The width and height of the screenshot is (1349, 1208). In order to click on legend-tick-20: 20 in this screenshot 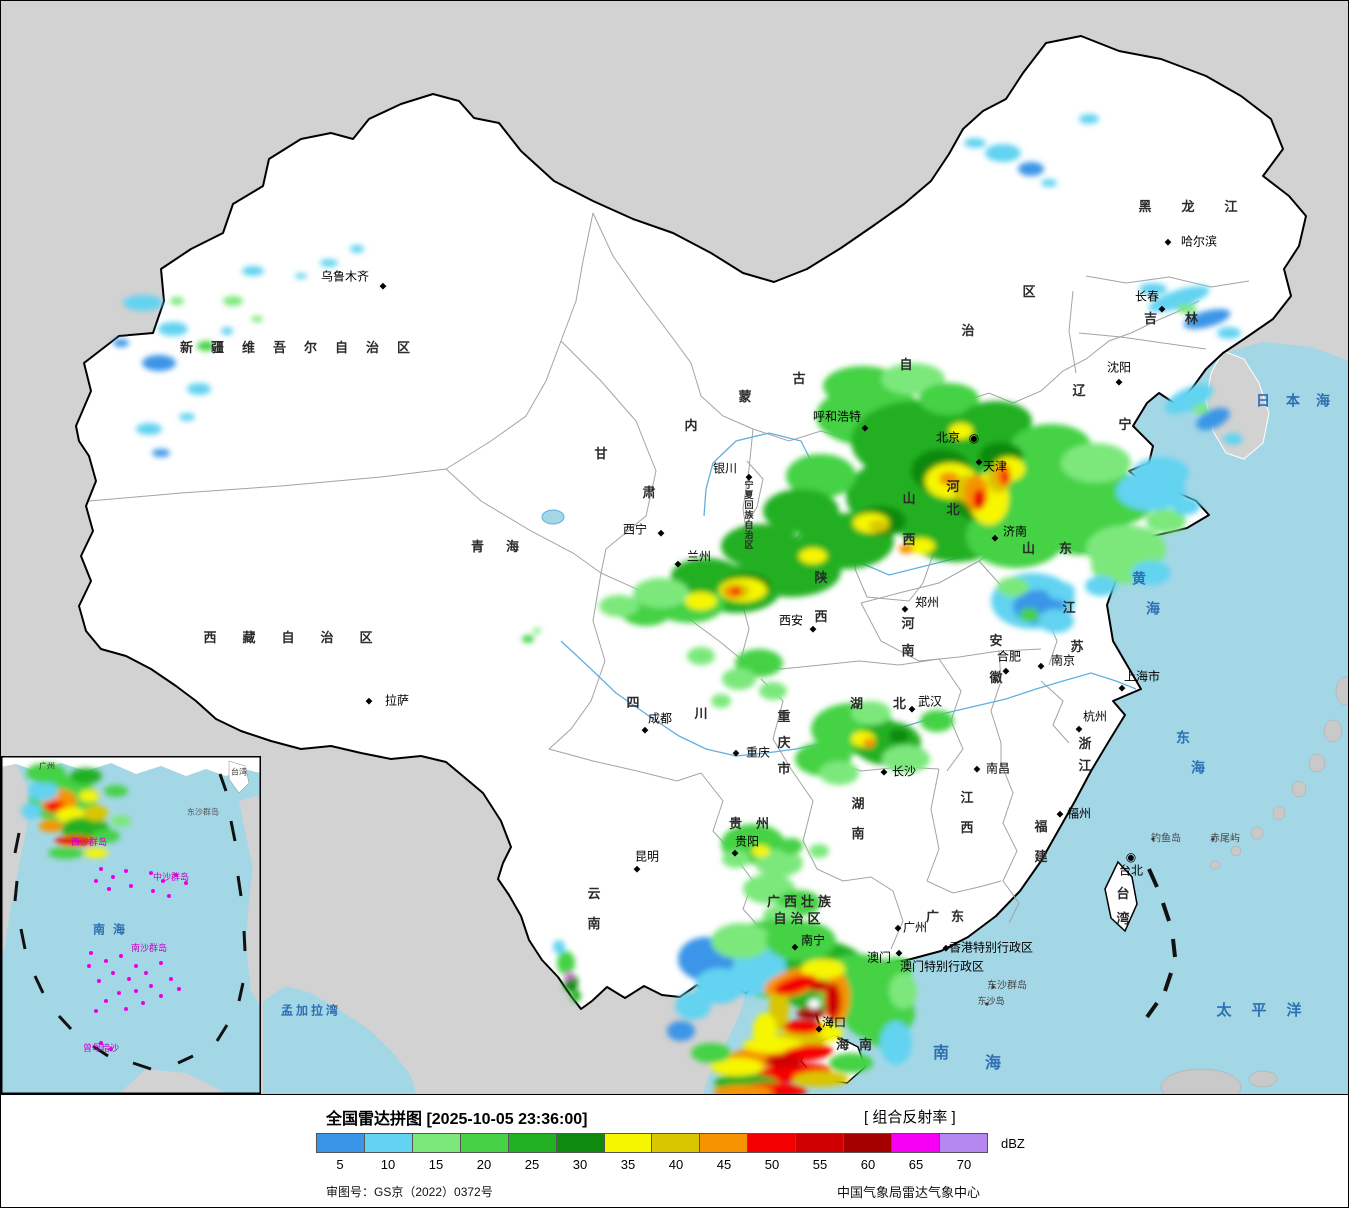, I will do `click(484, 1164)`.